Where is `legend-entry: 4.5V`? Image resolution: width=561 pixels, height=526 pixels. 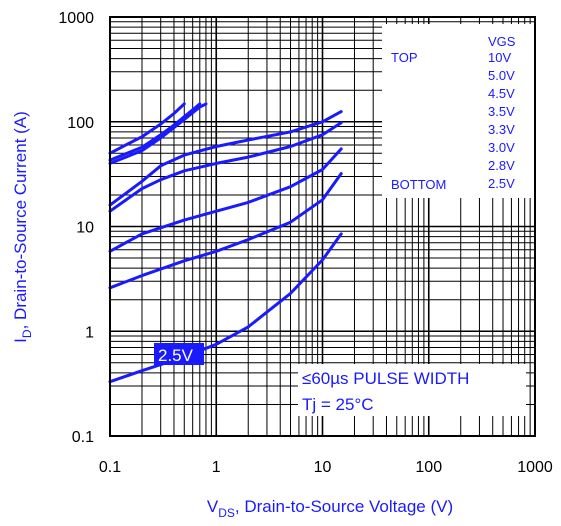 legend-entry: 4.5V is located at coordinates (501, 93).